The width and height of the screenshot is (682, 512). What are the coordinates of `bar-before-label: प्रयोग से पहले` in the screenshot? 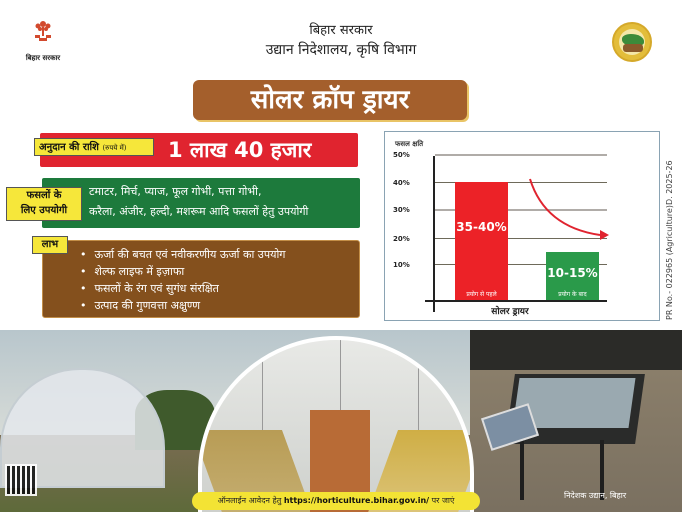 It's located at (481, 294).